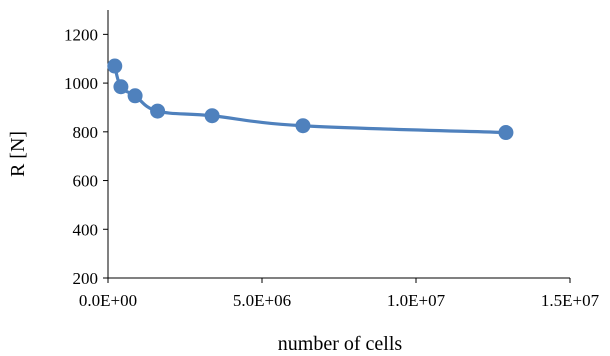  Describe the element at coordinates (262, 300) in the screenshot. I see `x-tick-label: 5.0E+06` at that location.